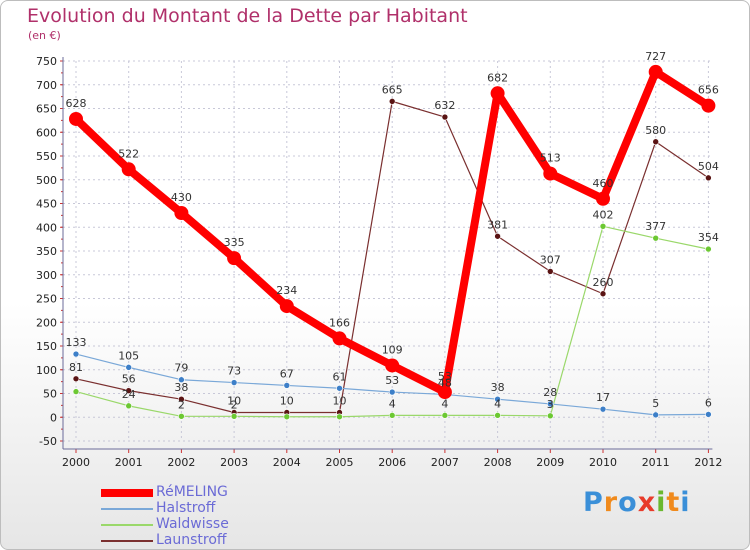 This screenshot has width=750, height=550. What do you see at coordinates (603, 183) in the screenshot?
I see `data-label-r-meling: 460` at bounding box center [603, 183].